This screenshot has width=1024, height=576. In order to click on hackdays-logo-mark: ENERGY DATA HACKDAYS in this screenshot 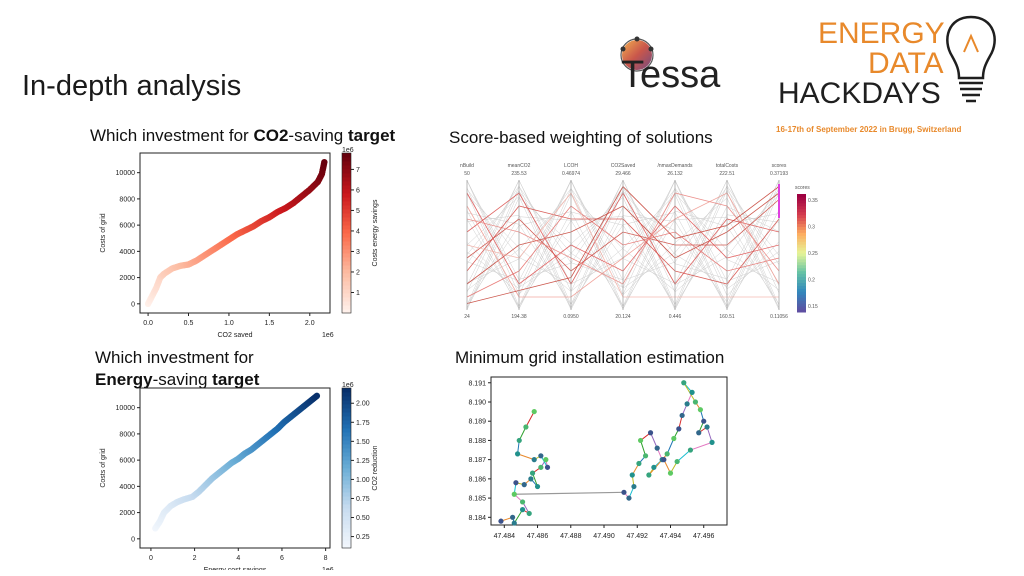, I will do `click(887, 62)`.